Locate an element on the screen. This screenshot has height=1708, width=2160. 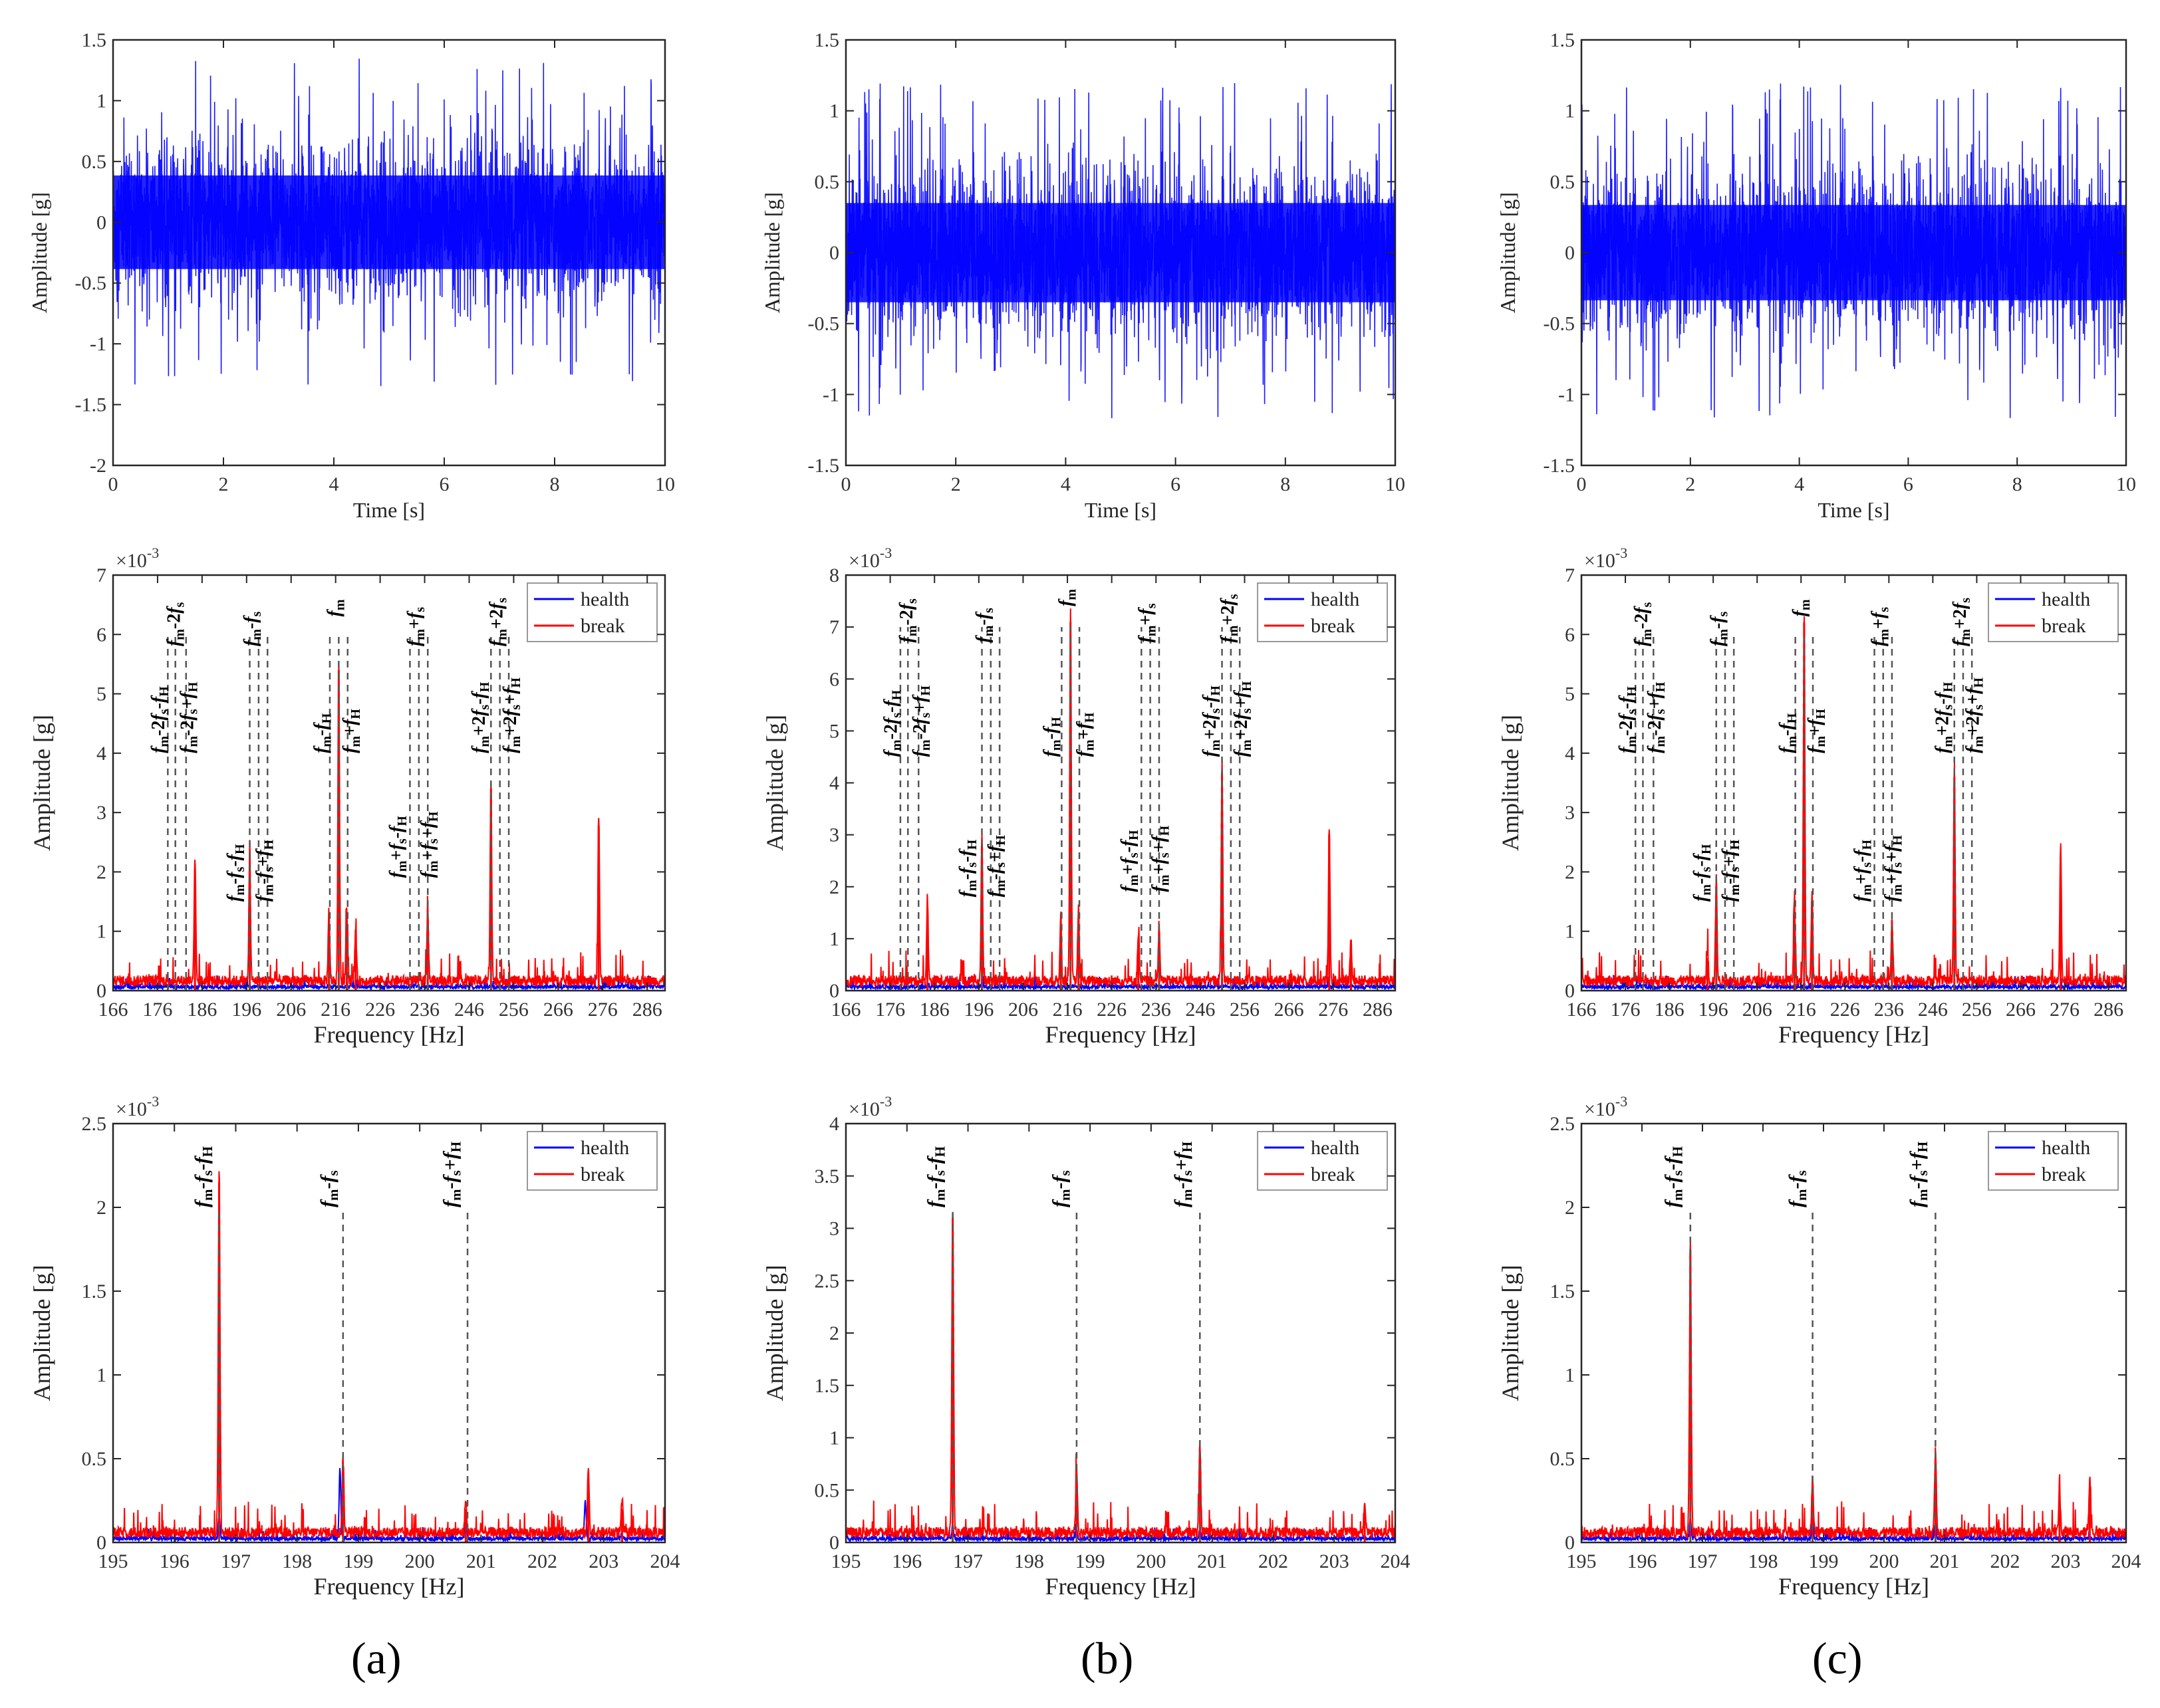
y-tick-label-8: 4 is located at coordinates (834, 1124).